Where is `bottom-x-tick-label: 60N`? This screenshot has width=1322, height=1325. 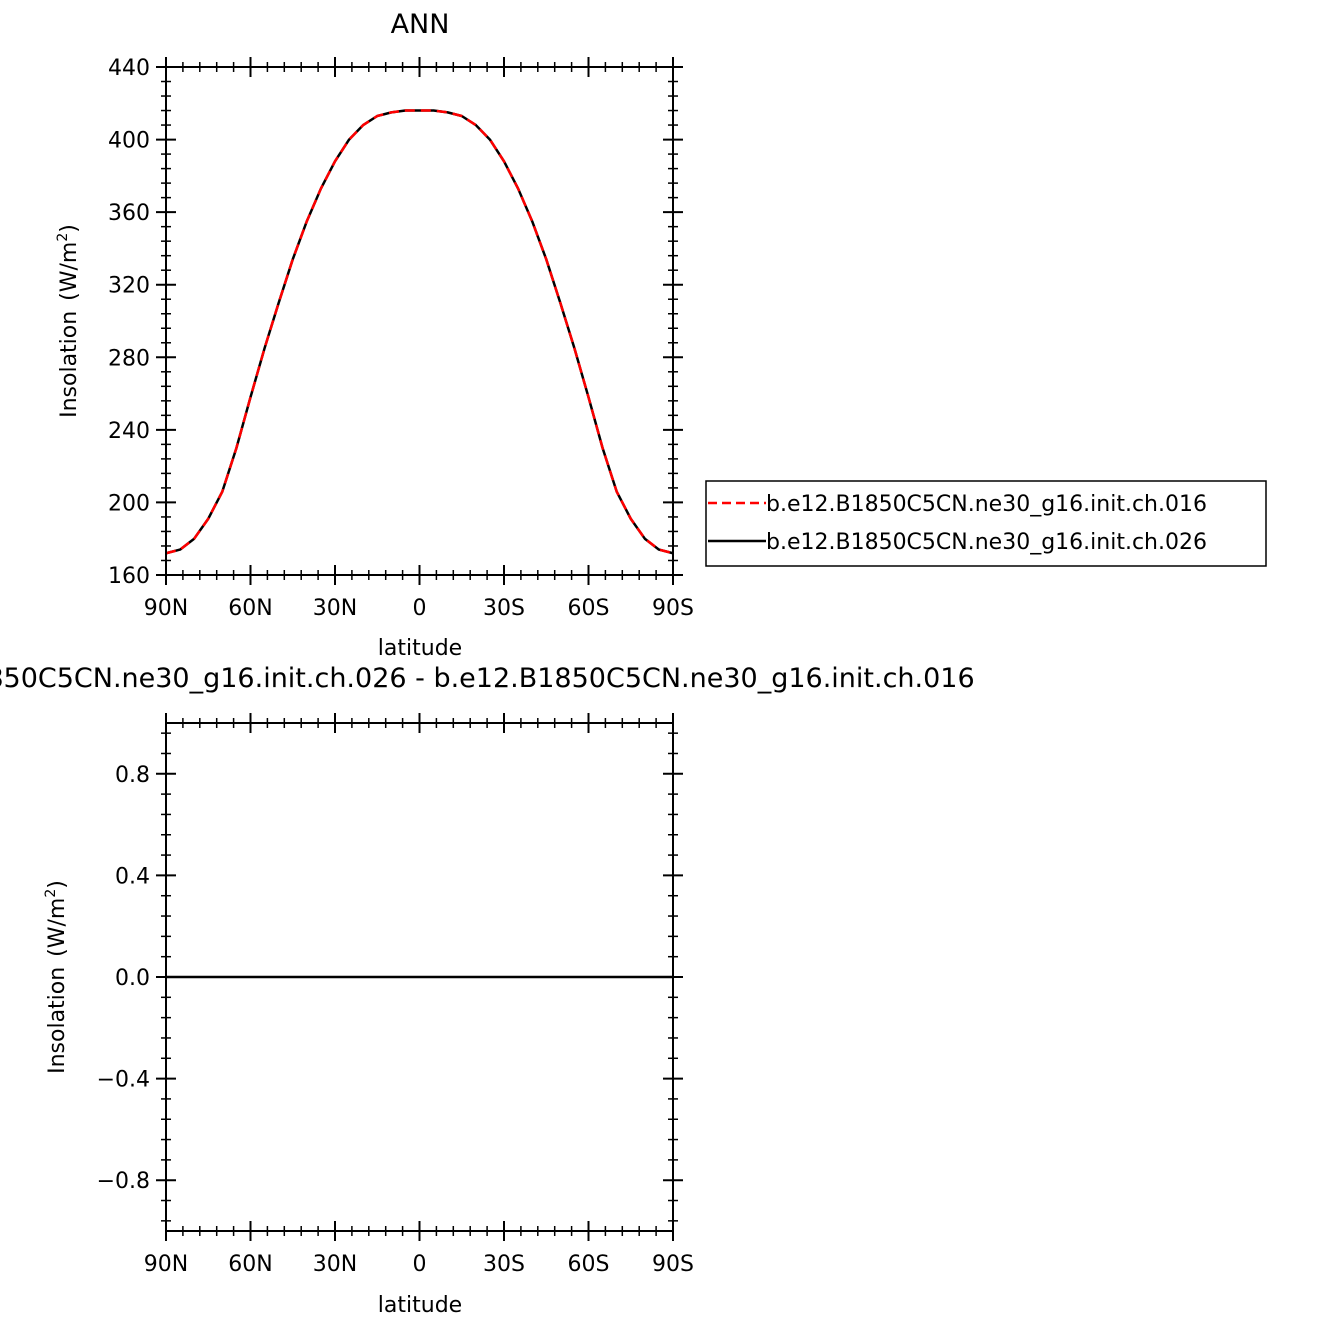
bottom-x-tick-label: 60N is located at coordinates (250, 1264).